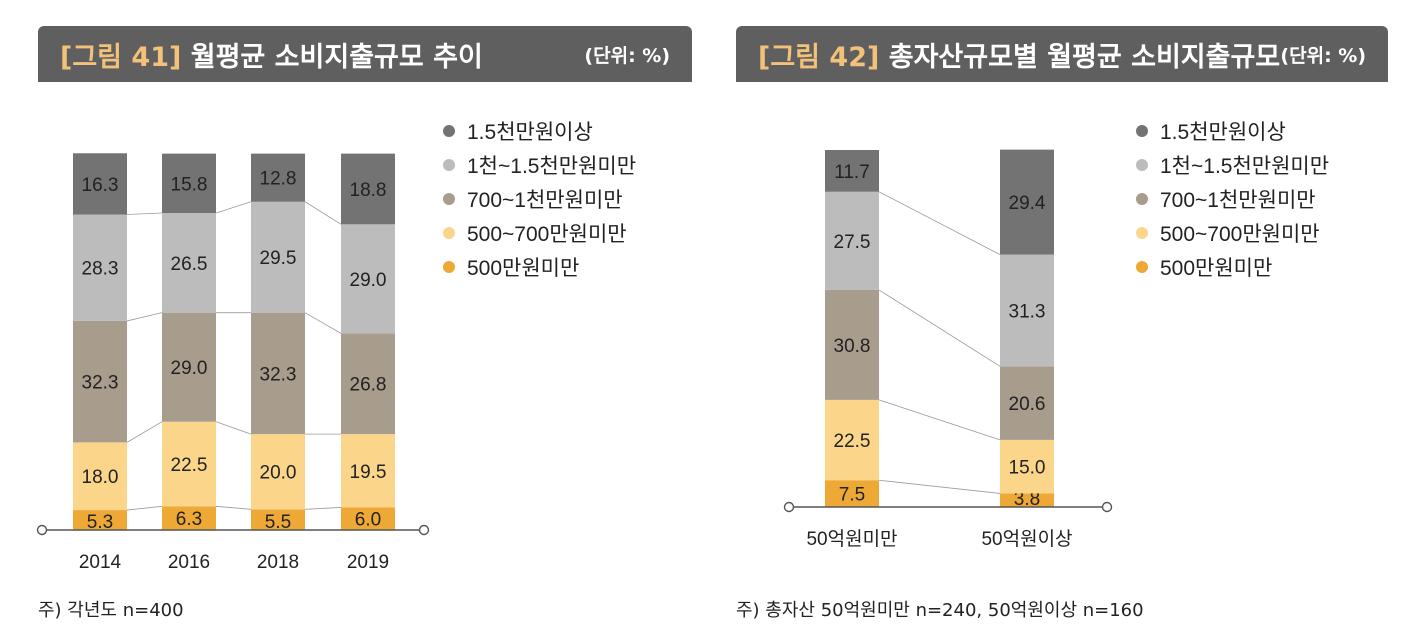  Describe the element at coordinates (627, 55) in the screenshot. I see `figure41-unit: (단위: %)` at that location.